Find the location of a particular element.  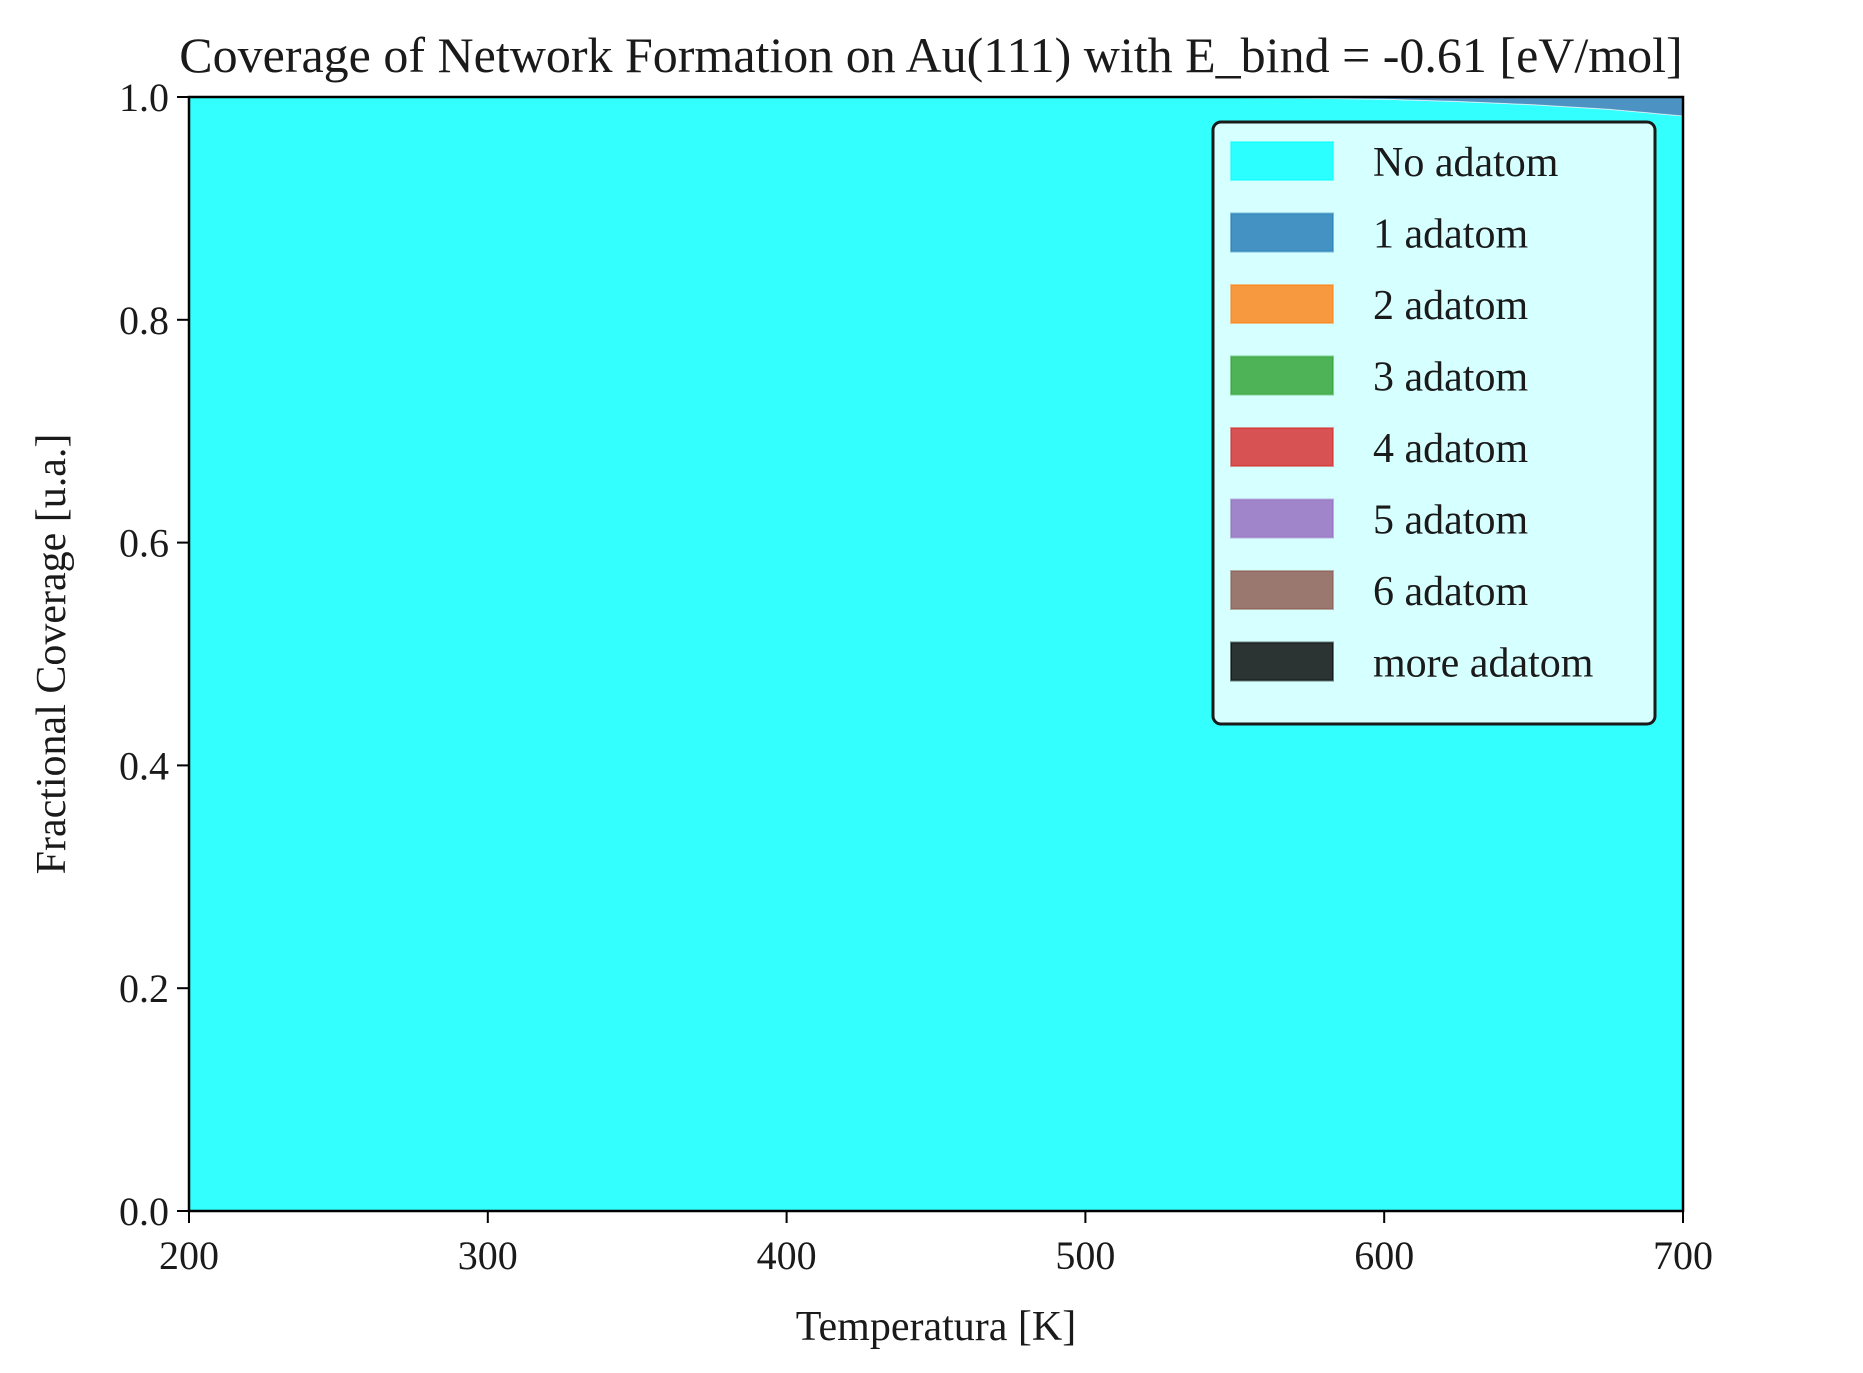

y-tick-label: 0.8 is located at coordinates (144, 320).